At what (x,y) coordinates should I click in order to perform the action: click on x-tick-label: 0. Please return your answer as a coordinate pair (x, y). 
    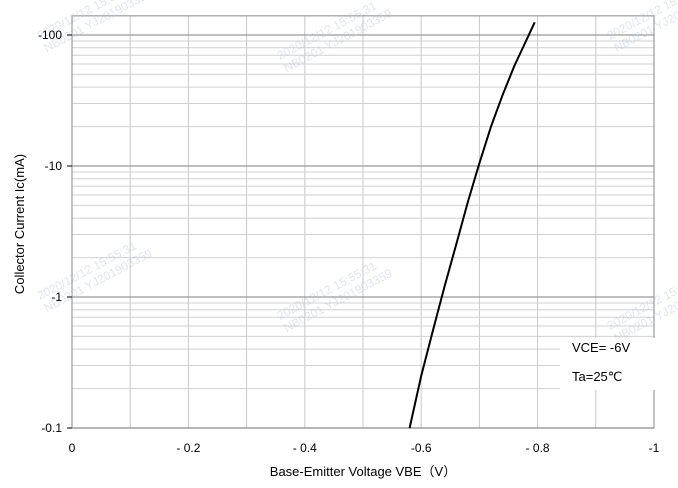
    Looking at the image, I should click on (72, 448).